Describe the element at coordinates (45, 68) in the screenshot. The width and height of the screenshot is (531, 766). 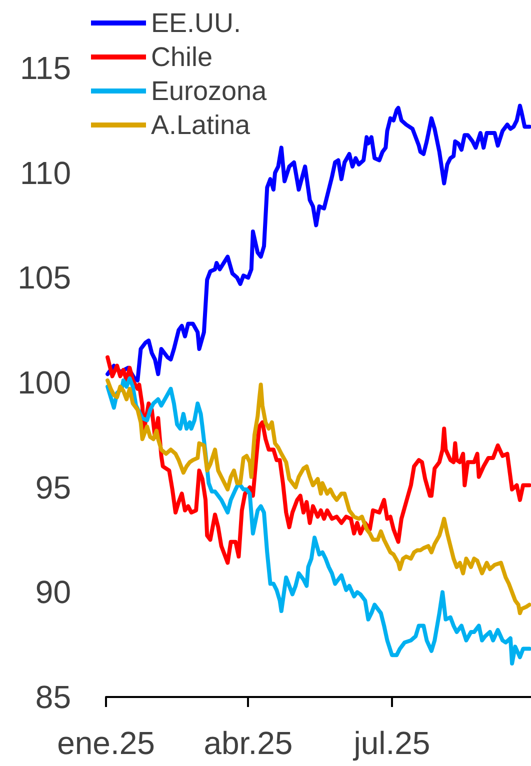
I see `y-tick-label: 115` at that location.